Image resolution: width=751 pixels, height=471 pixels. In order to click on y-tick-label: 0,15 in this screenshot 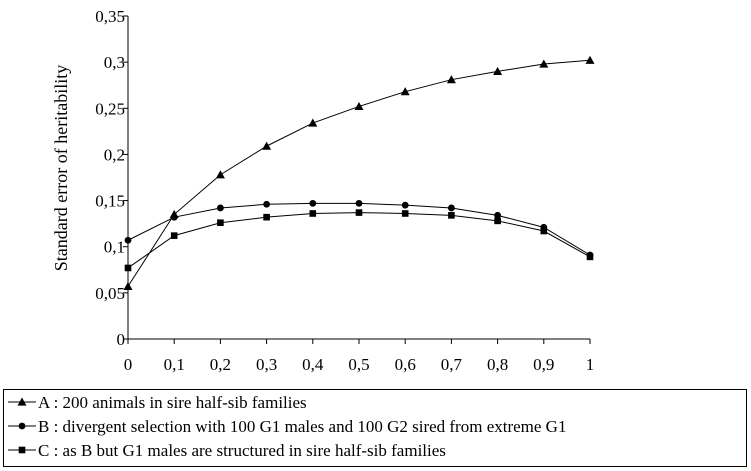, I will do `click(110, 201)`.